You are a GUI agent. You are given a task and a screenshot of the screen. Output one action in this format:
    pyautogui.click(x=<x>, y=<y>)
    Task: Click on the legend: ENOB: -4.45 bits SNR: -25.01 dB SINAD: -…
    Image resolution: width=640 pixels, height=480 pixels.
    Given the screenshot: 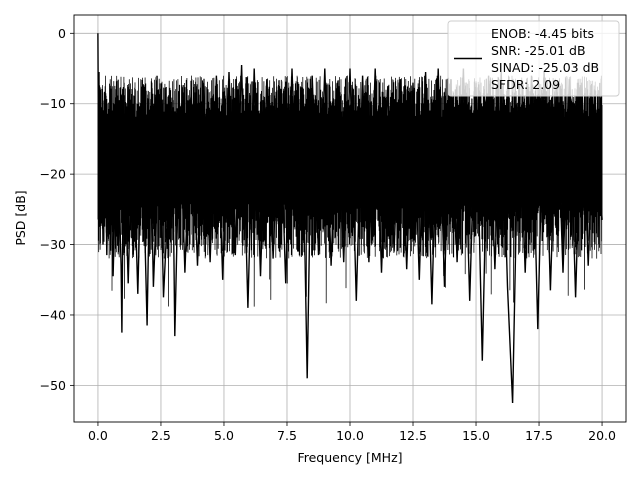 What is the action you would take?
    pyautogui.click(x=533, y=58)
    